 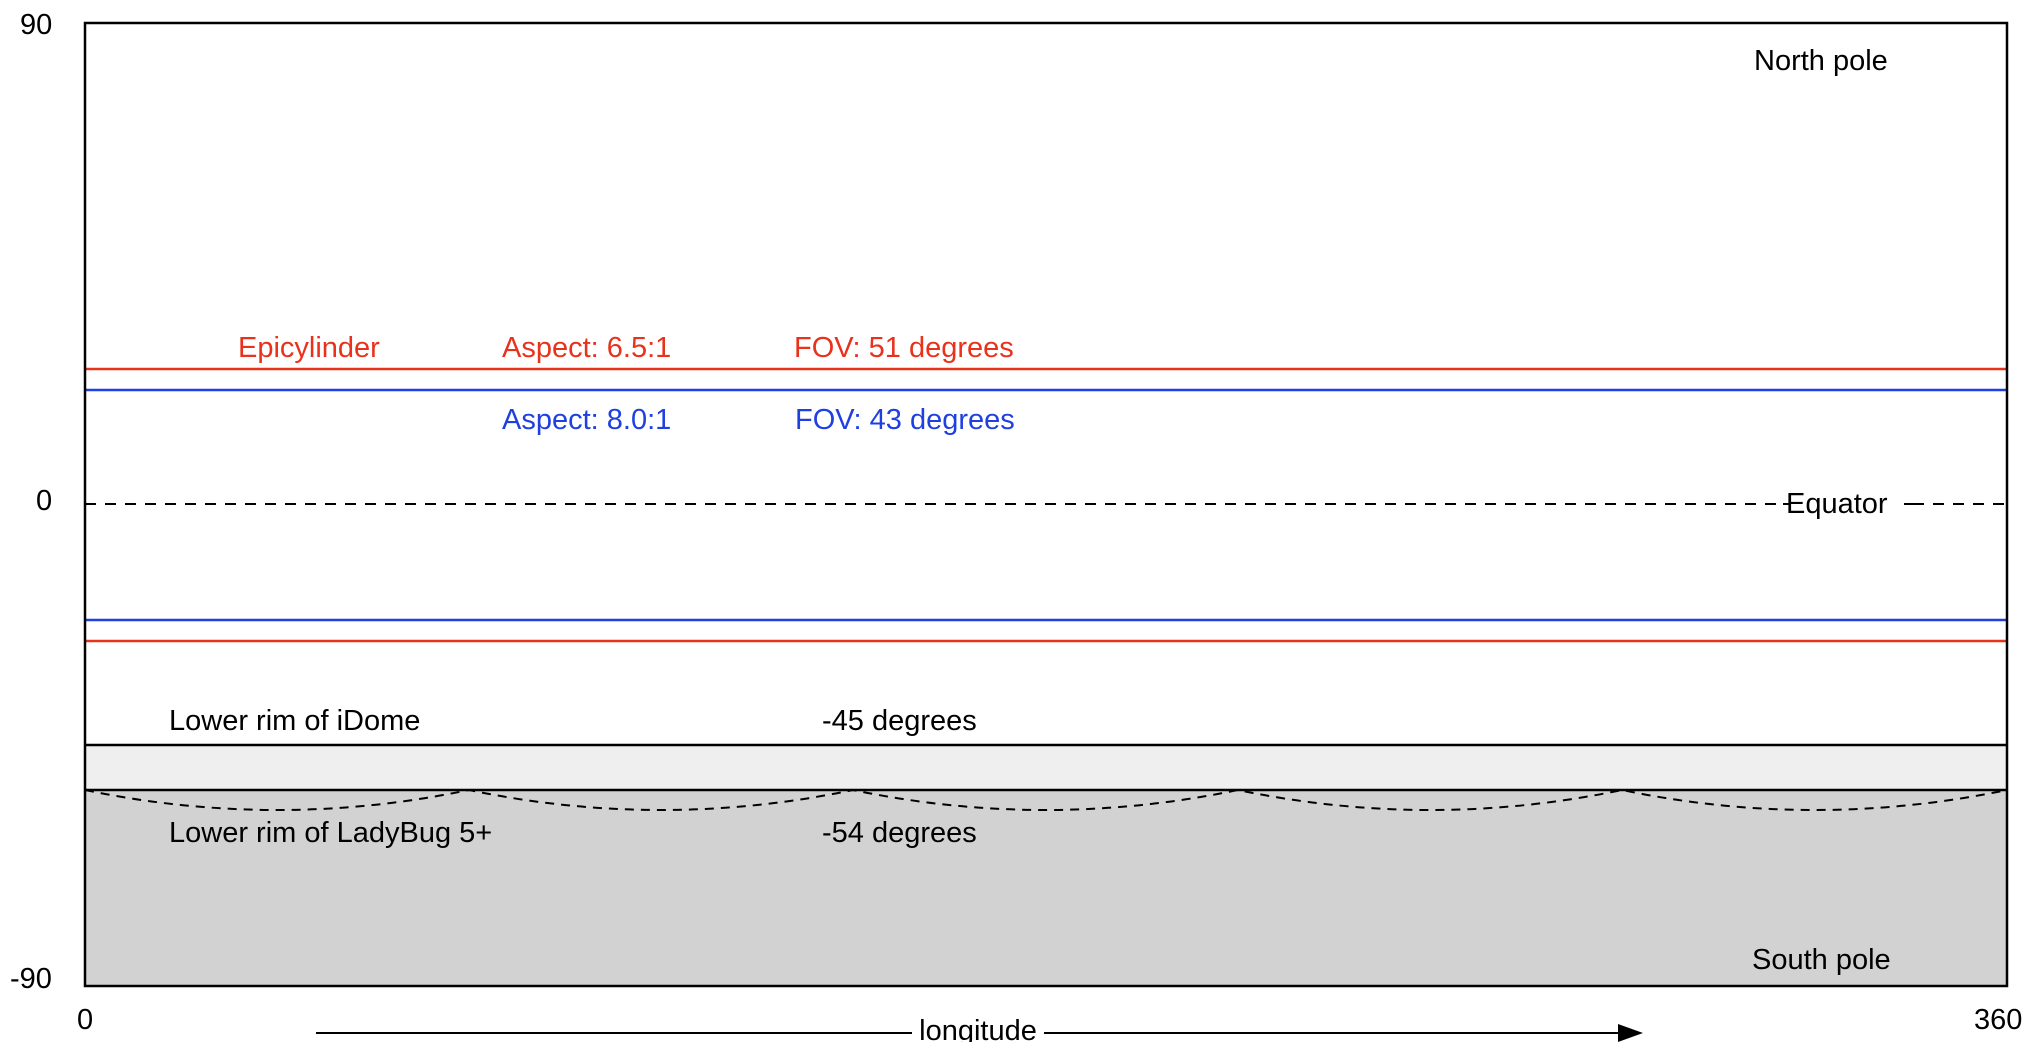 What do you see at coordinates (978, 1028) in the screenshot?
I see `x-axis-label: longitude` at bounding box center [978, 1028].